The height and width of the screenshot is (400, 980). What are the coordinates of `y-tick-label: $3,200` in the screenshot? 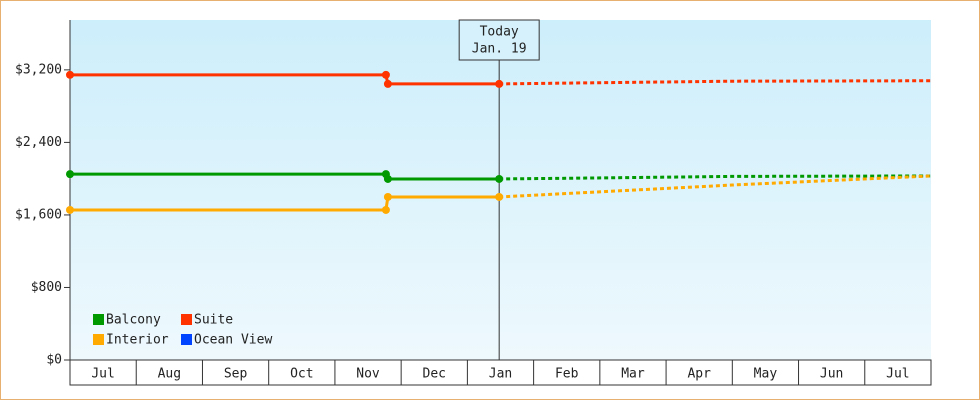 It's located at (38, 69).